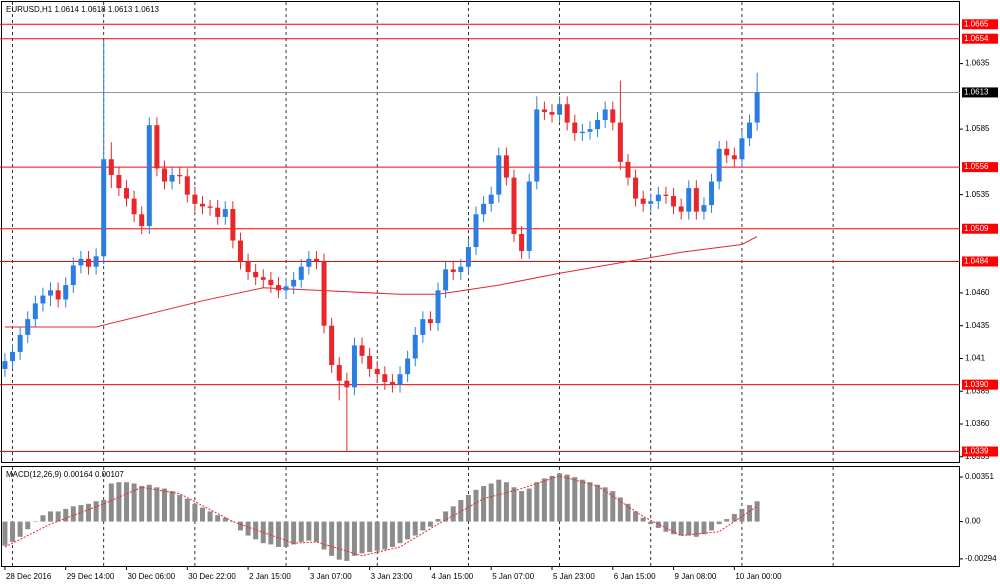 Image resolution: width=1000 pixels, height=586 pixels. What do you see at coordinates (83, 9) in the screenshot?
I see `chart-title: EURUSD,H1 1.0614 1.0618 1.0613 1.0613` at bounding box center [83, 9].